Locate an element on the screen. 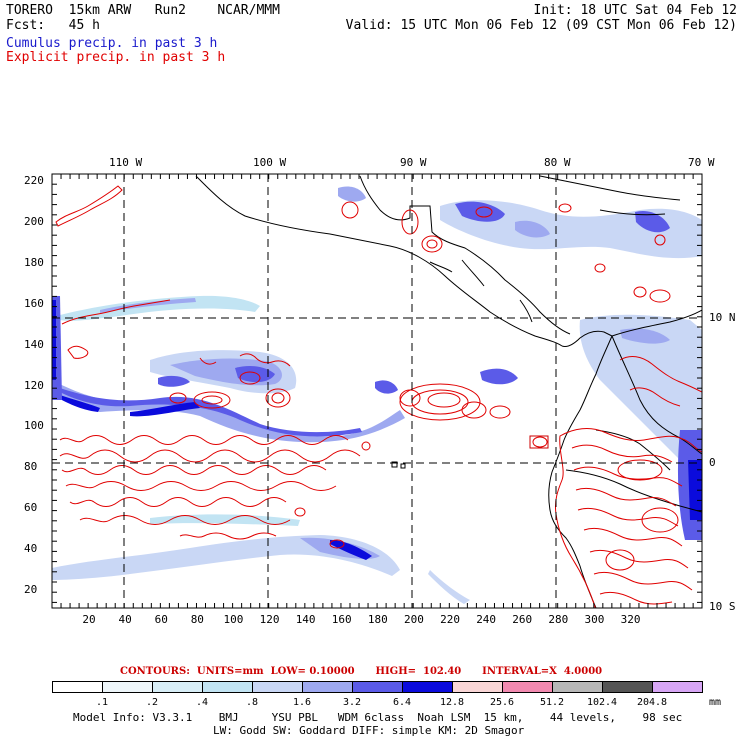  grid-label-y: 20 is located at coordinates (31, 589).